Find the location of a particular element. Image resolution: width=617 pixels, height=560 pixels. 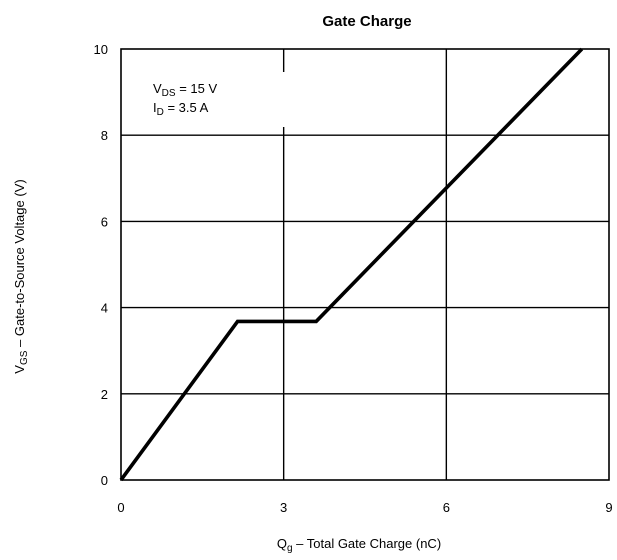

y-tick-label: 10 is located at coordinates (101, 49).